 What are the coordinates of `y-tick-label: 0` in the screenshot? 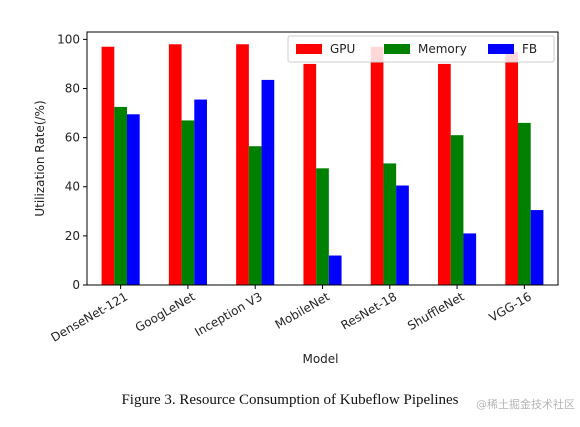 It's located at (76, 285).